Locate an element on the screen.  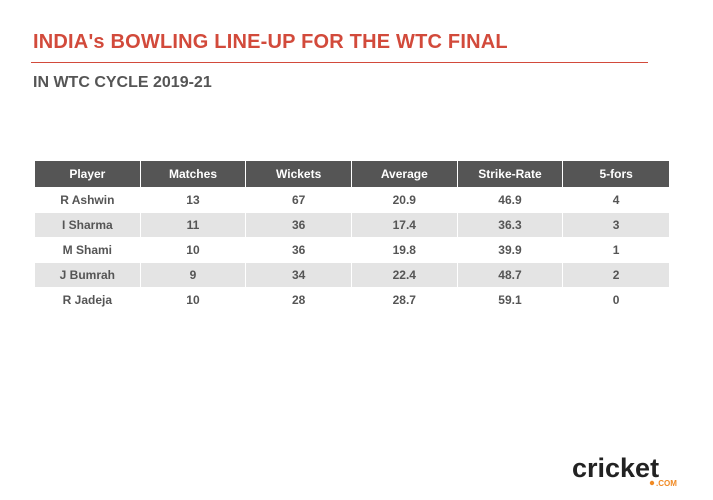
table-row: M Shami 10 36 19.8 39.9 1 is located at coordinates (352, 249).